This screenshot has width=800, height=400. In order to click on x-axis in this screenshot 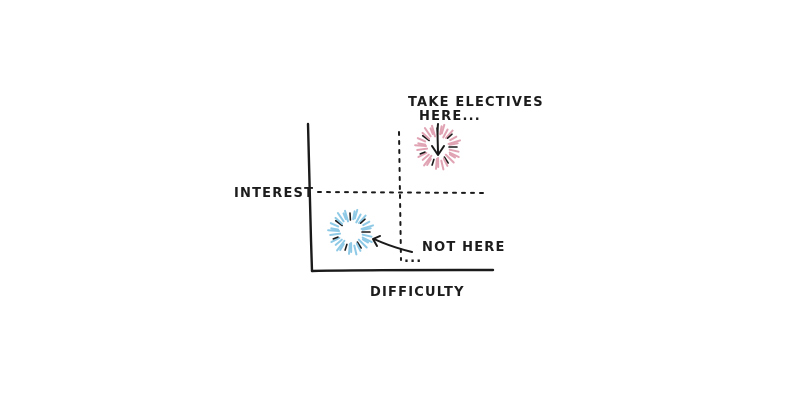, I will do `click(402, 270)`.